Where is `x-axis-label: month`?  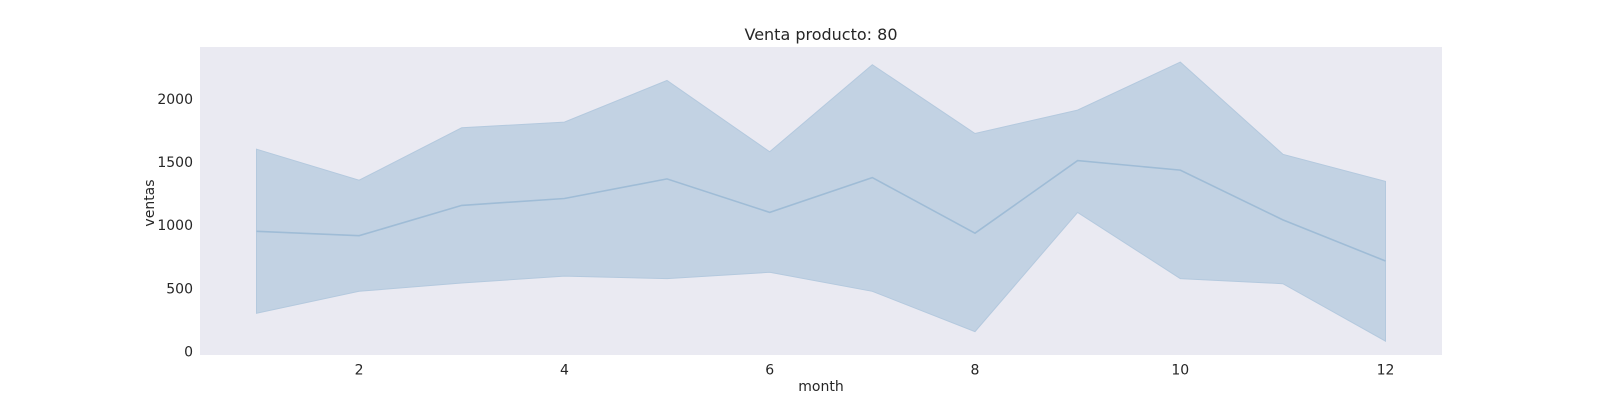
x-axis-label: month is located at coordinates (820, 387).